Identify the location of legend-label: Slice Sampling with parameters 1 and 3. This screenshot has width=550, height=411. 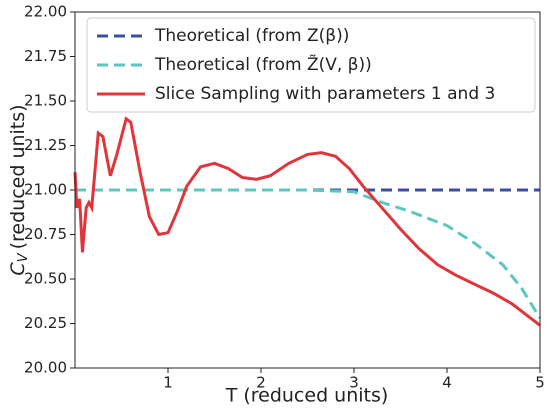
(325, 94).